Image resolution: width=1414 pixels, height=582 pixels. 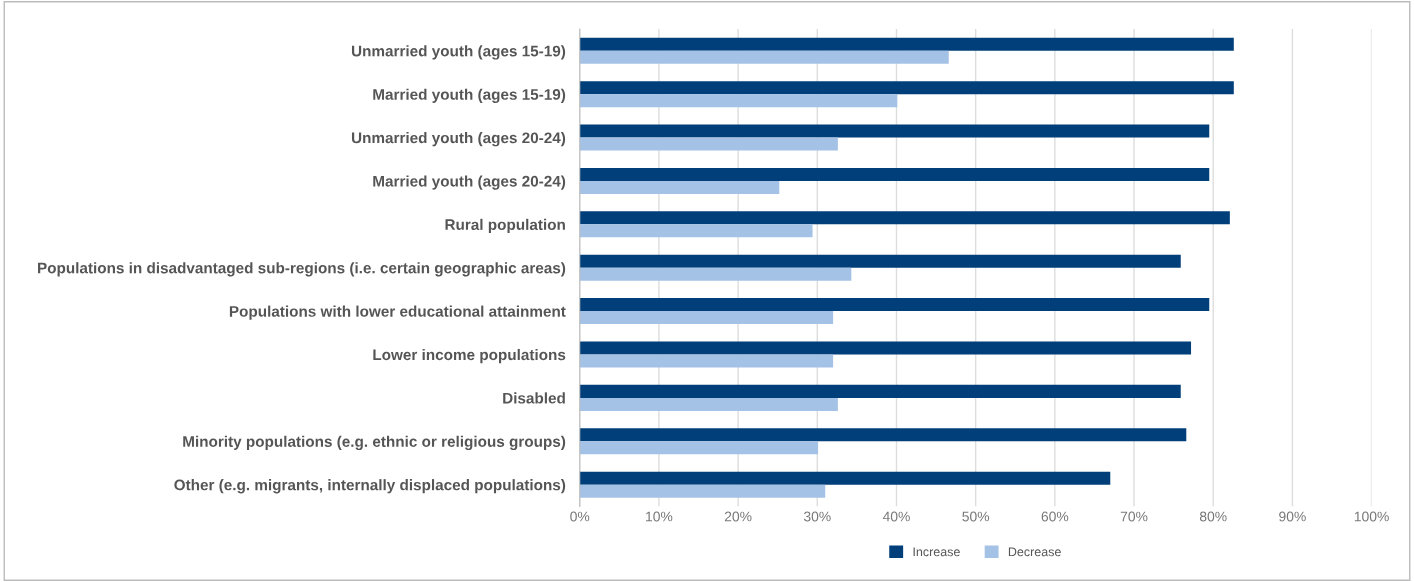 What do you see at coordinates (1034, 552) in the screenshot?
I see `legend-label: Decrease` at bounding box center [1034, 552].